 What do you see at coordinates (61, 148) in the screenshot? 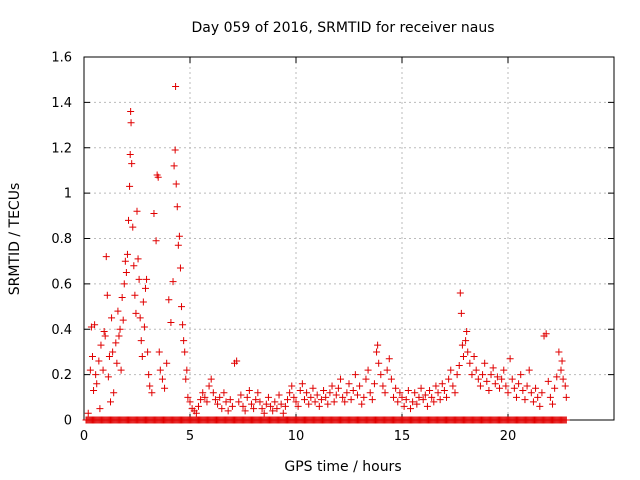
I see `y-tick-label: 1.2` at bounding box center [61, 148].